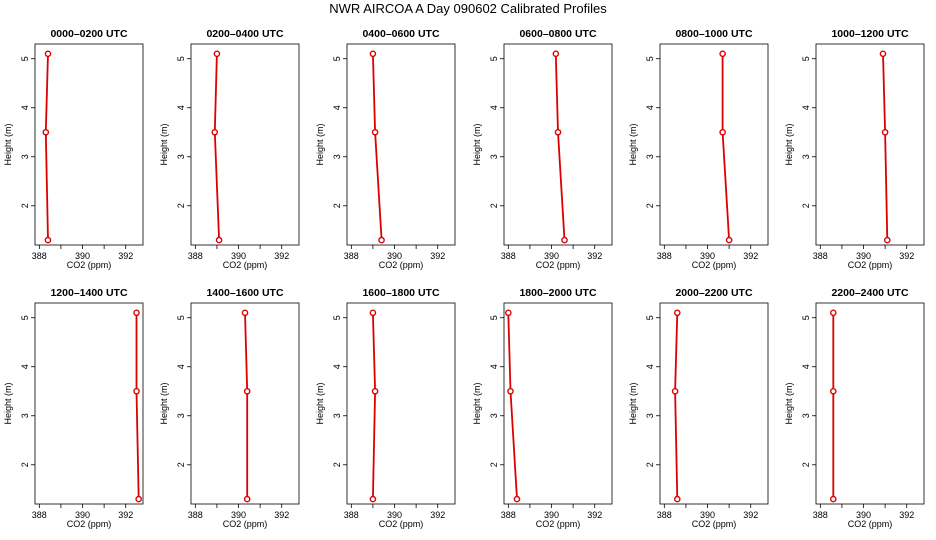  What do you see at coordinates (244, 293) in the screenshot?
I see `panel-title: 1400–1600 UTC` at bounding box center [244, 293].